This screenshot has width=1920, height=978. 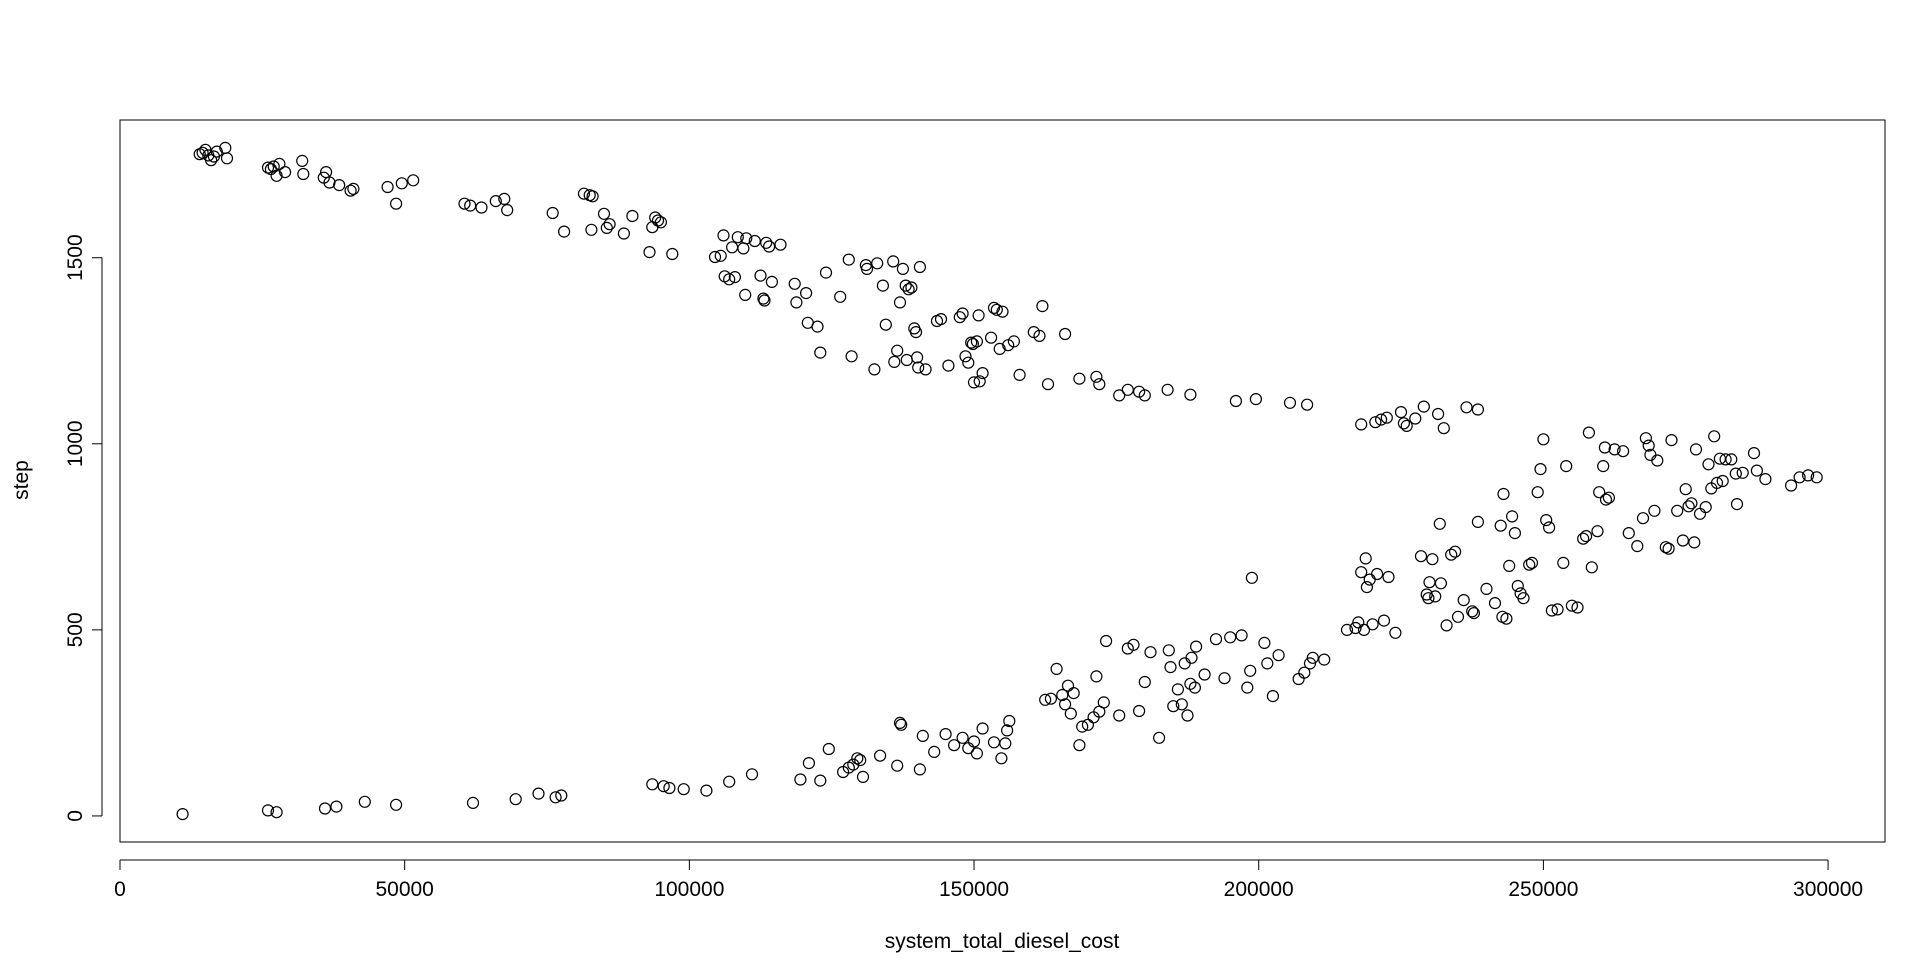 I want to click on x-axis: 0 50000 100000 150000 200000 250000 300000, so click(x=988, y=880).